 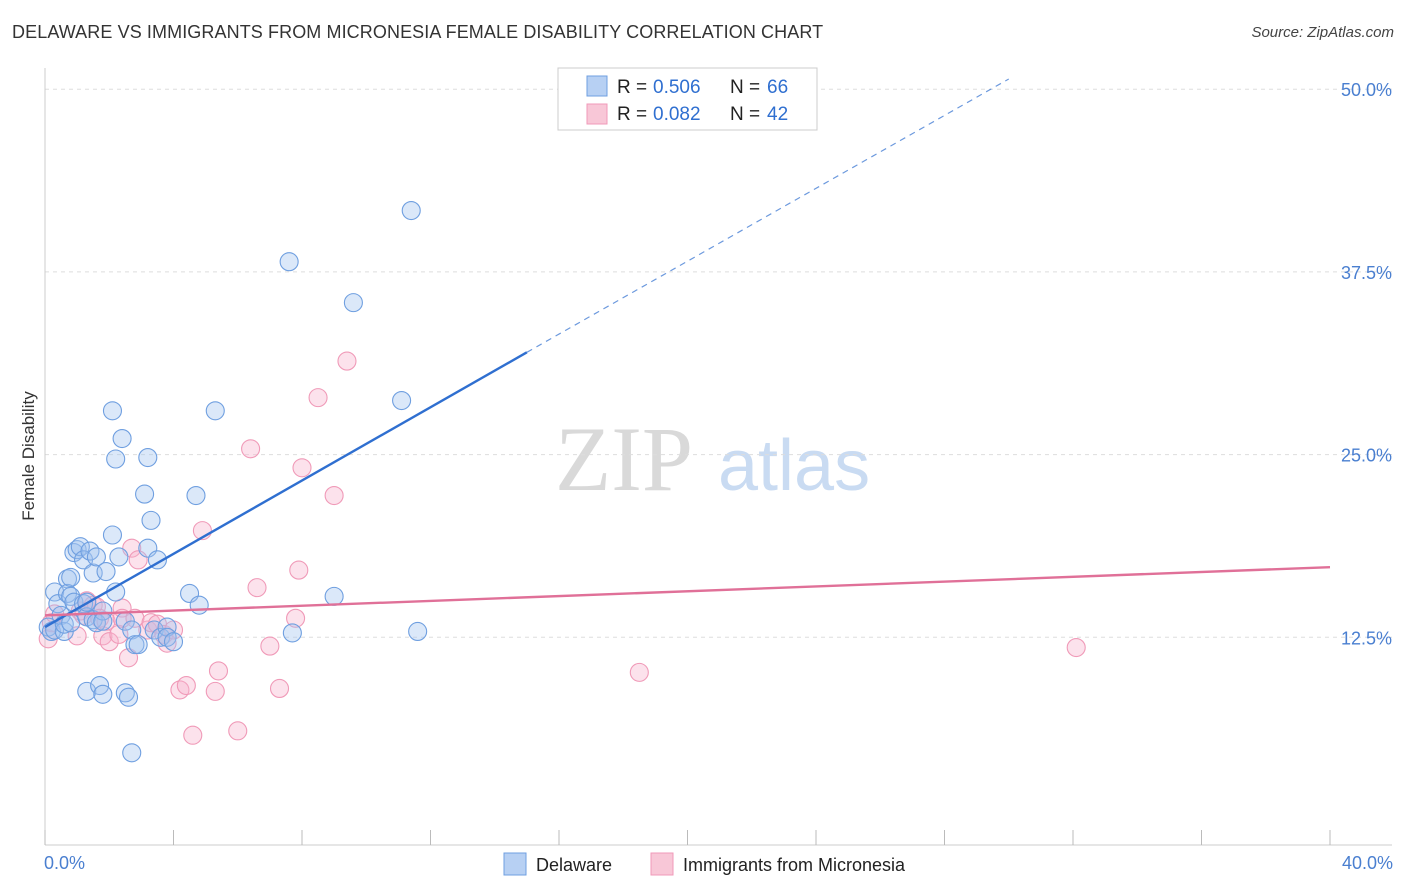 I want to click on watermark-atlas: atlas, so click(x=794, y=466).